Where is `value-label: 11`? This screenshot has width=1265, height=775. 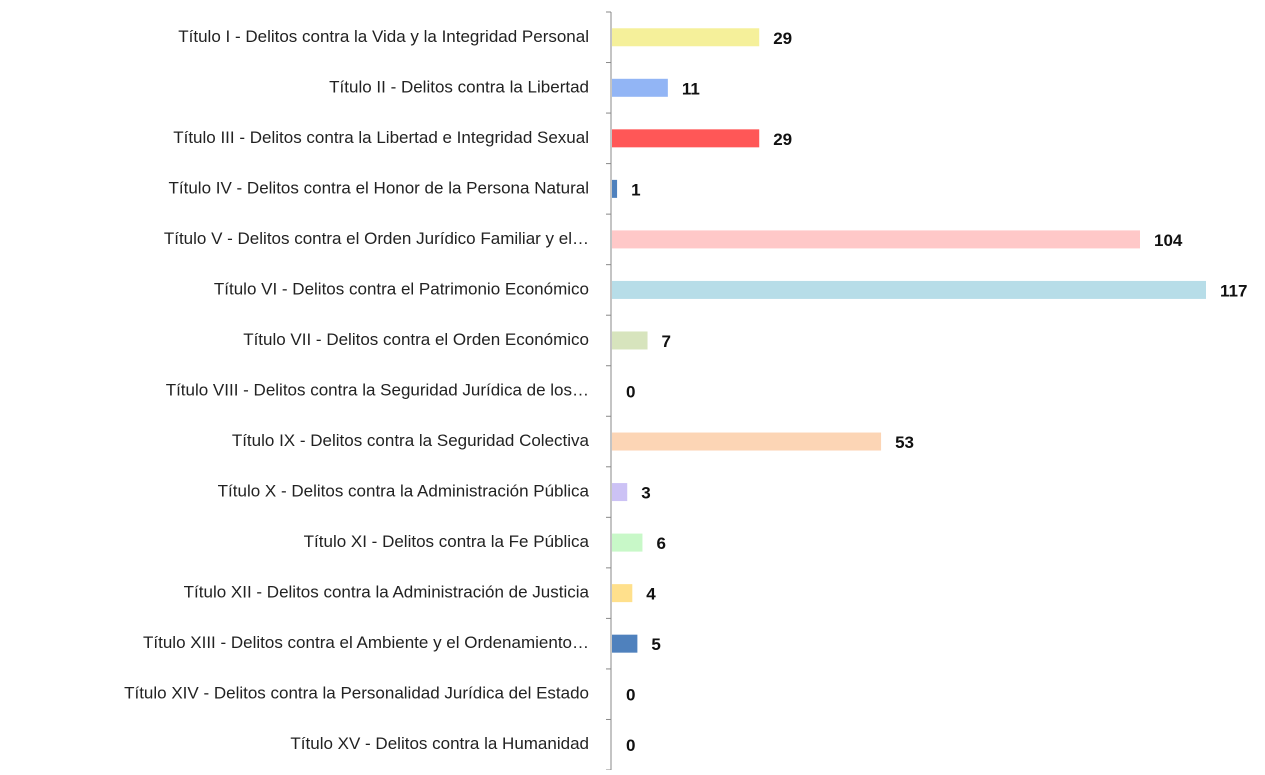 value-label: 11 is located at coordinates (691, 88).